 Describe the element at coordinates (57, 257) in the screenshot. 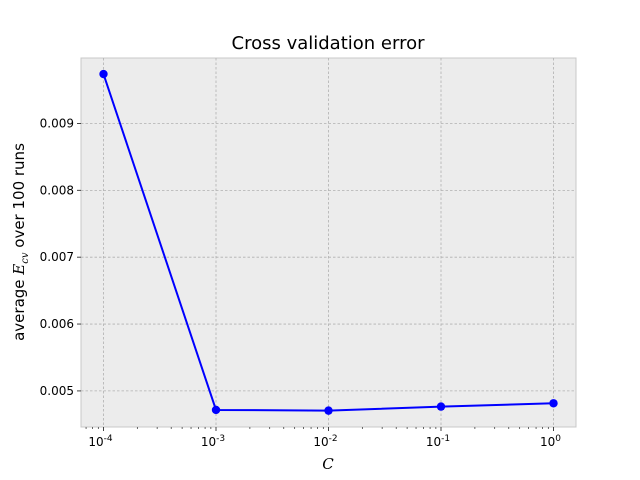

I see `y-tick-label: 0.007` at that location.